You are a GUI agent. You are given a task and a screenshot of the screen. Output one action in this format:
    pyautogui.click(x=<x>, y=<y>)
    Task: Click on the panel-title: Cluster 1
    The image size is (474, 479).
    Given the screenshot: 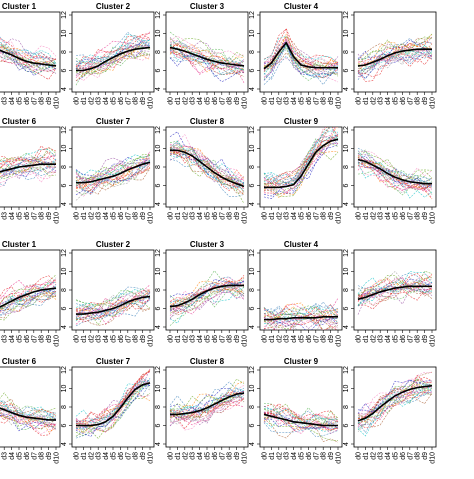 What is the action you would take?
    pyautogui.click(x=19, y=6)
    